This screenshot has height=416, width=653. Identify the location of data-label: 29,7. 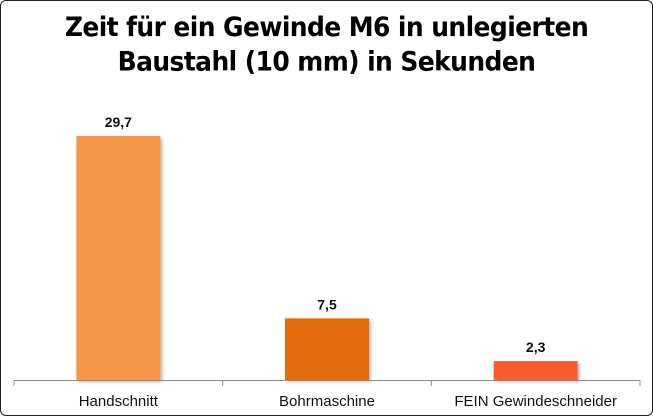
(118, 122).